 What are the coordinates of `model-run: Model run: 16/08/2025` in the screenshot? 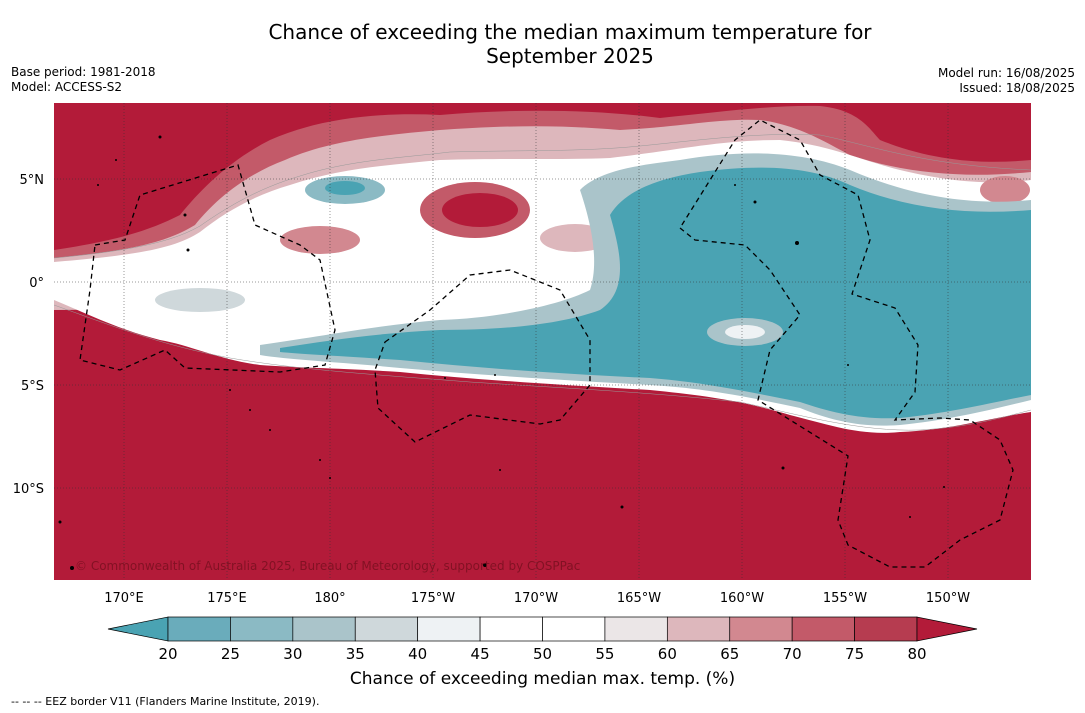 It's located at (1006, 73).